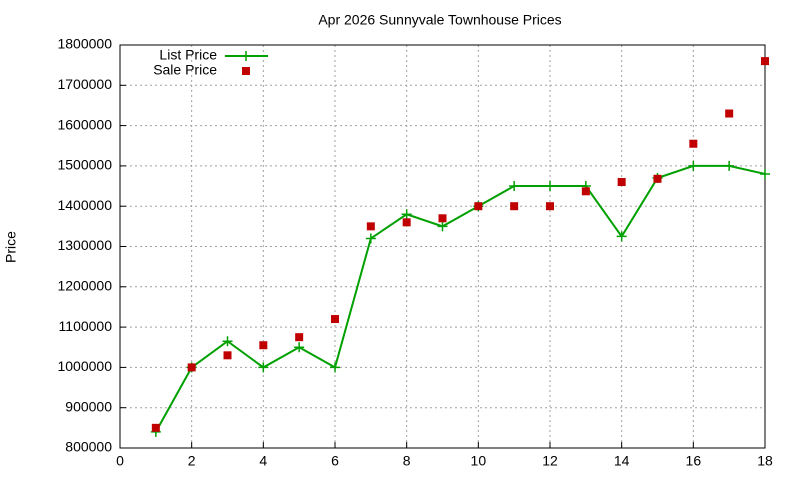  Describe the element at coordinates (263, 461) in the screenshot. I see `x-tick-label: 4` at that location.